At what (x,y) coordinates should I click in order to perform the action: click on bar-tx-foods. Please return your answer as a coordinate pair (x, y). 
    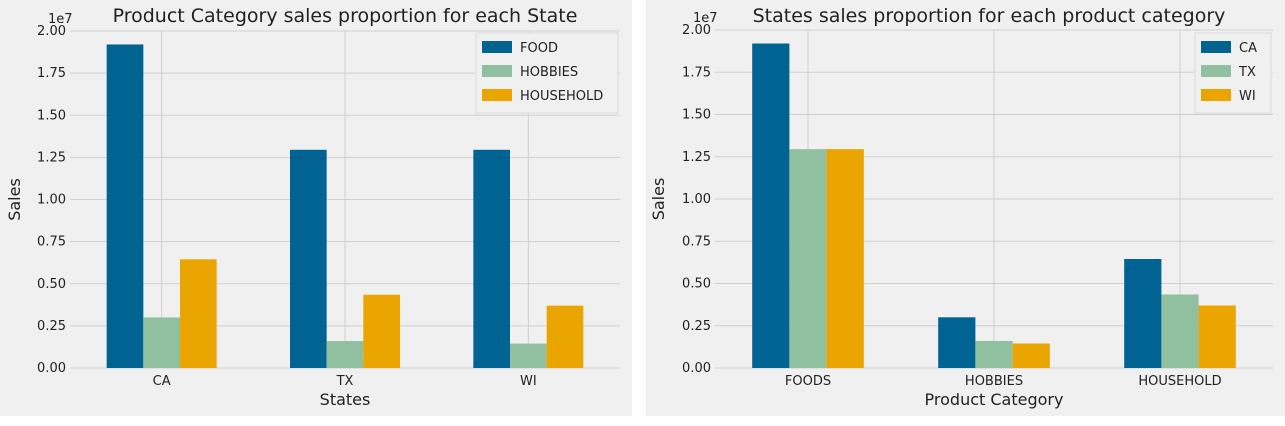
    Looking at the image, I should click on (808, 258).